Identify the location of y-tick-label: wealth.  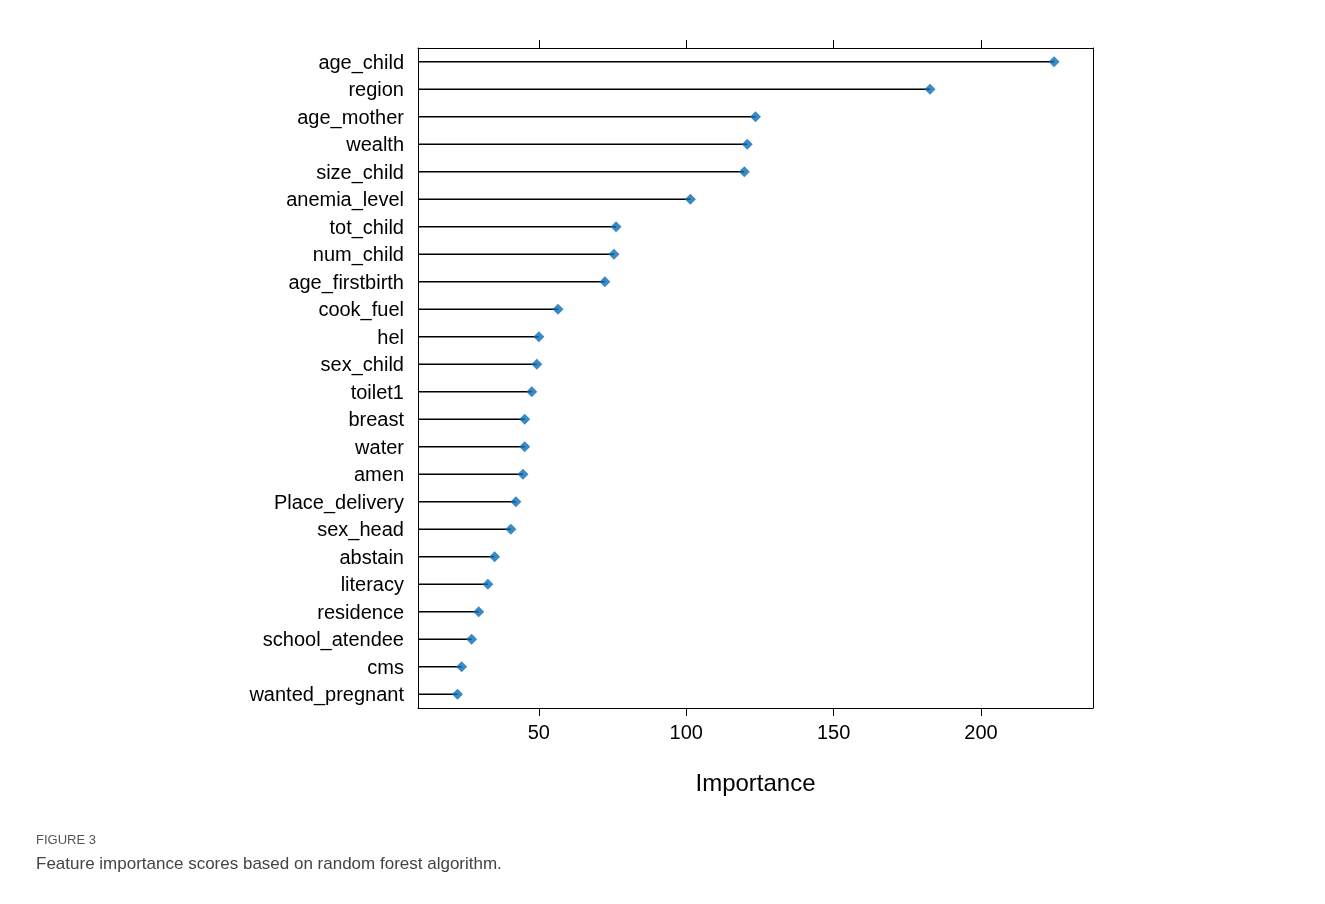
(374, 144).